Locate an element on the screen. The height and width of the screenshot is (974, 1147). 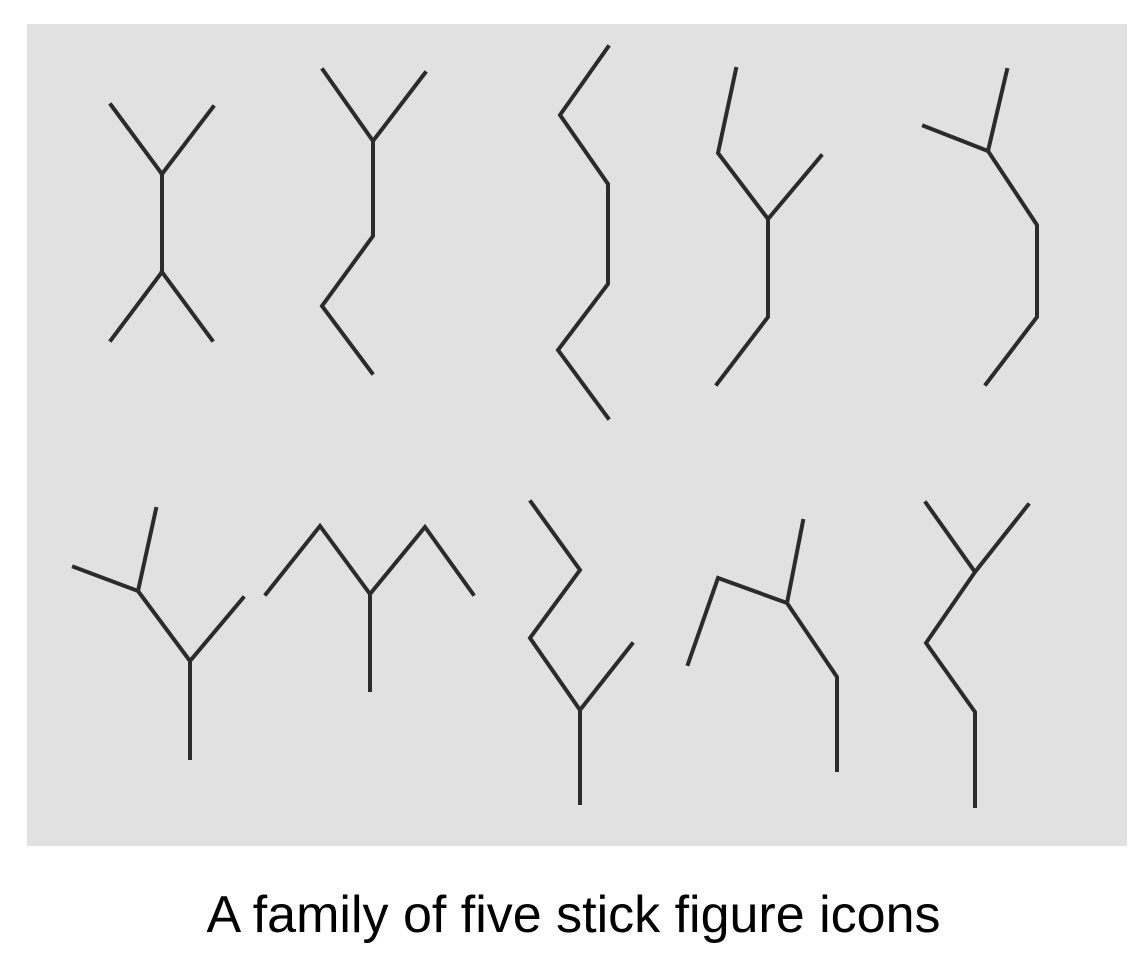
stick-figure-bent-arm-y is located at coordinates (769, 226).